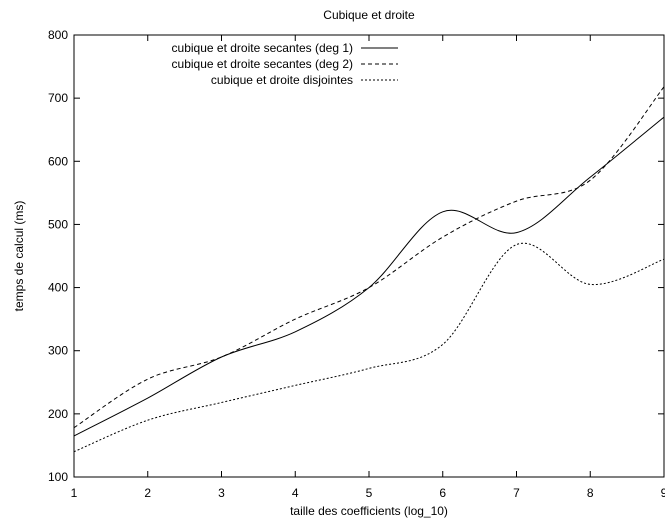  What do you see at coordinates (58, 288) in the screenshot?
I see `y-tick-label: 400` at bounding box center [58, 288].